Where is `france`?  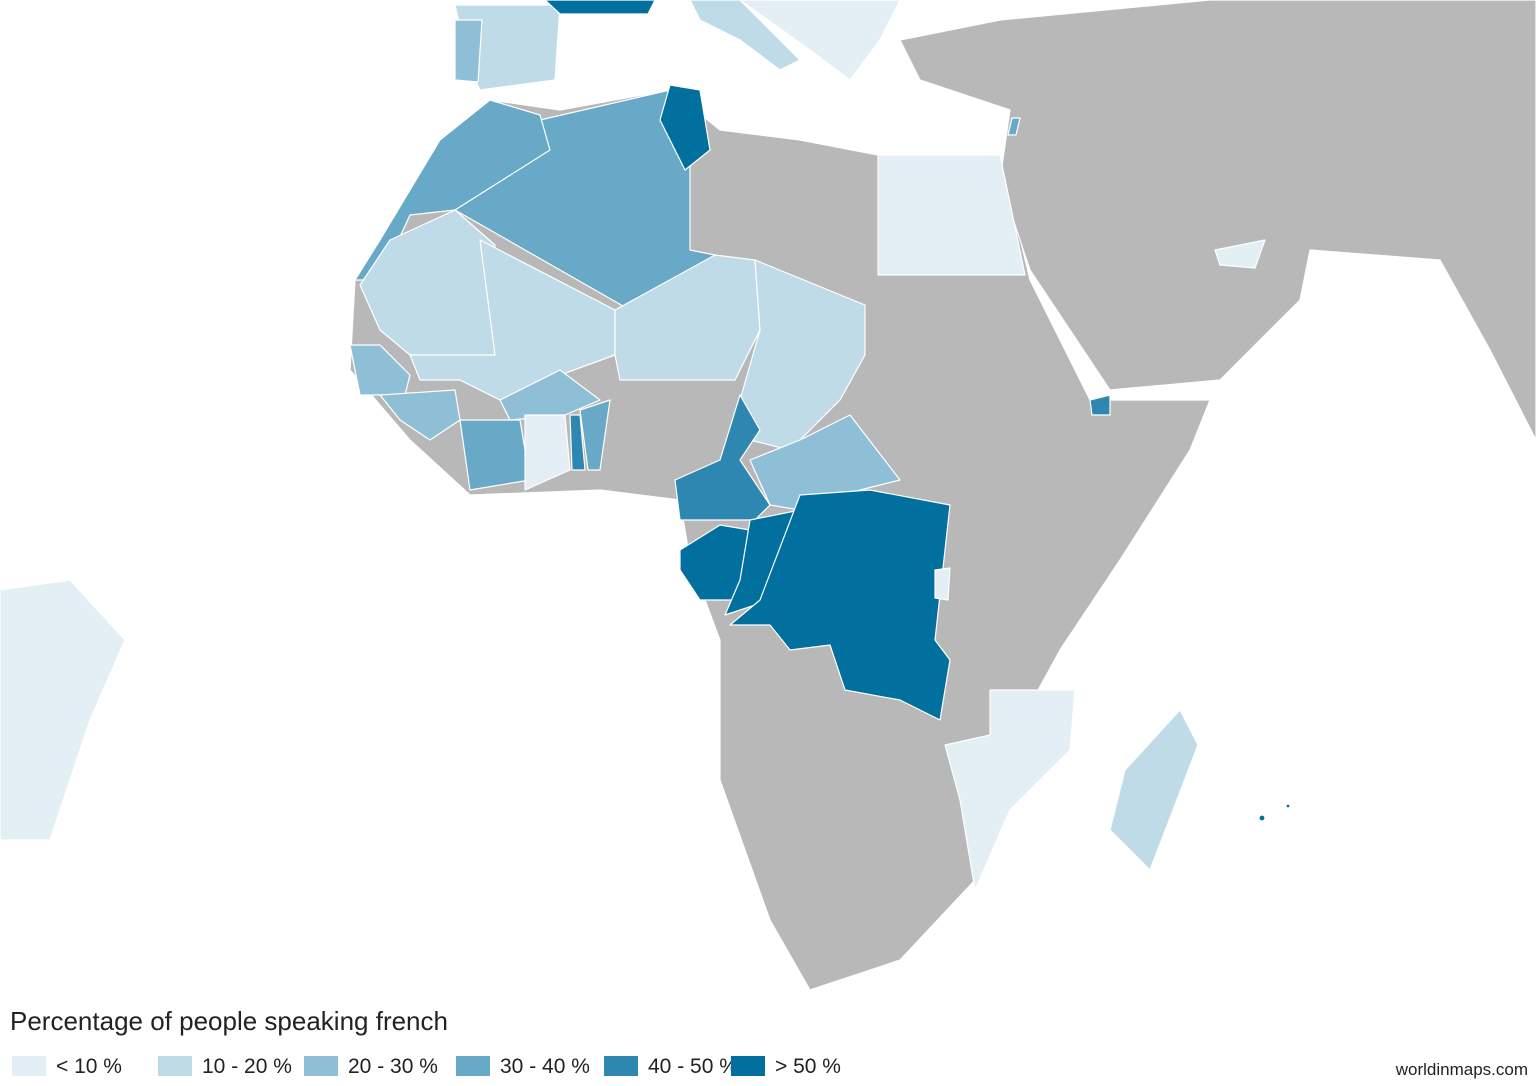 france is located at coordinates (600, 7).